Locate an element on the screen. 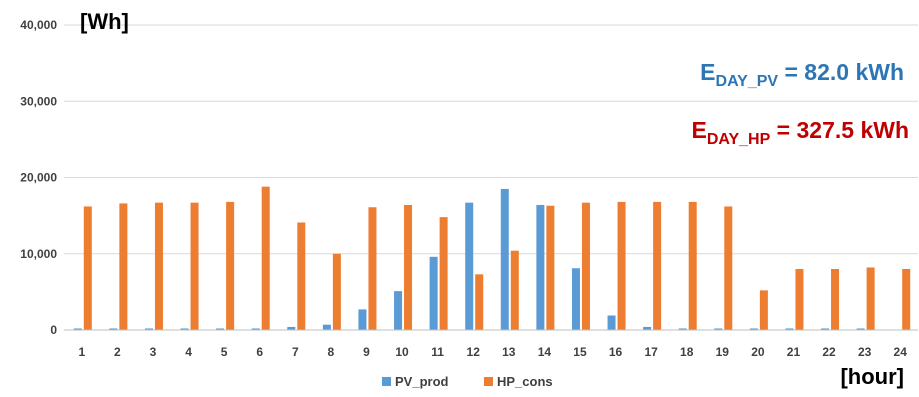 This screenshot has height=397, width=919. annotation-hp-subscript: DAY_HP is located at coordinates (739, 139).